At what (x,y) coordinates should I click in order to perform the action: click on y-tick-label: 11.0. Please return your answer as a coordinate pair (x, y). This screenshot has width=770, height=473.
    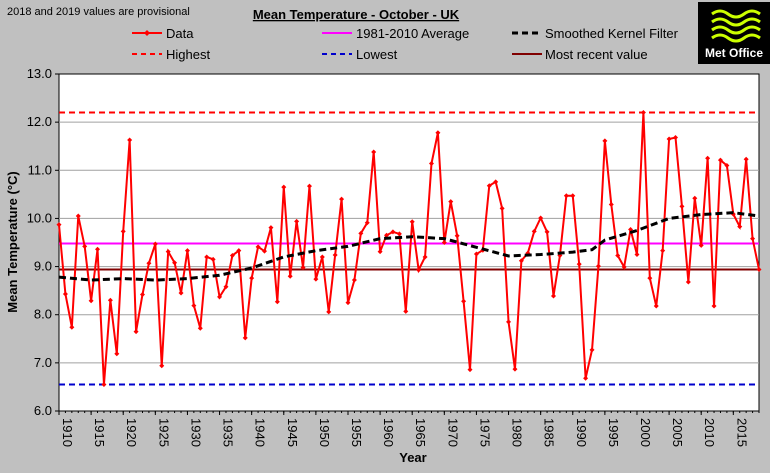
    Looking at the image, I should click on (40, 169).